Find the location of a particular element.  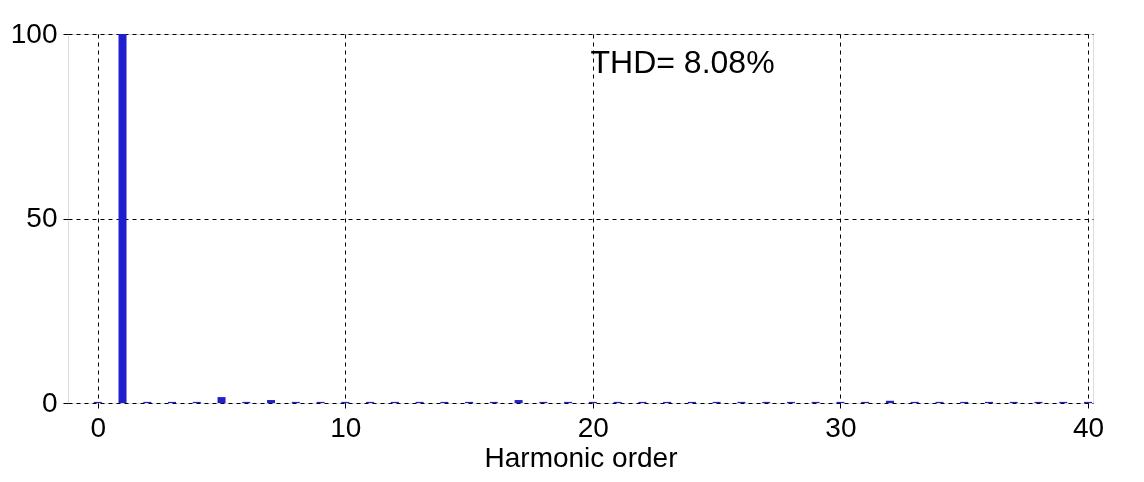

x-tick-label: 10 is located at coordinates (346, 427).